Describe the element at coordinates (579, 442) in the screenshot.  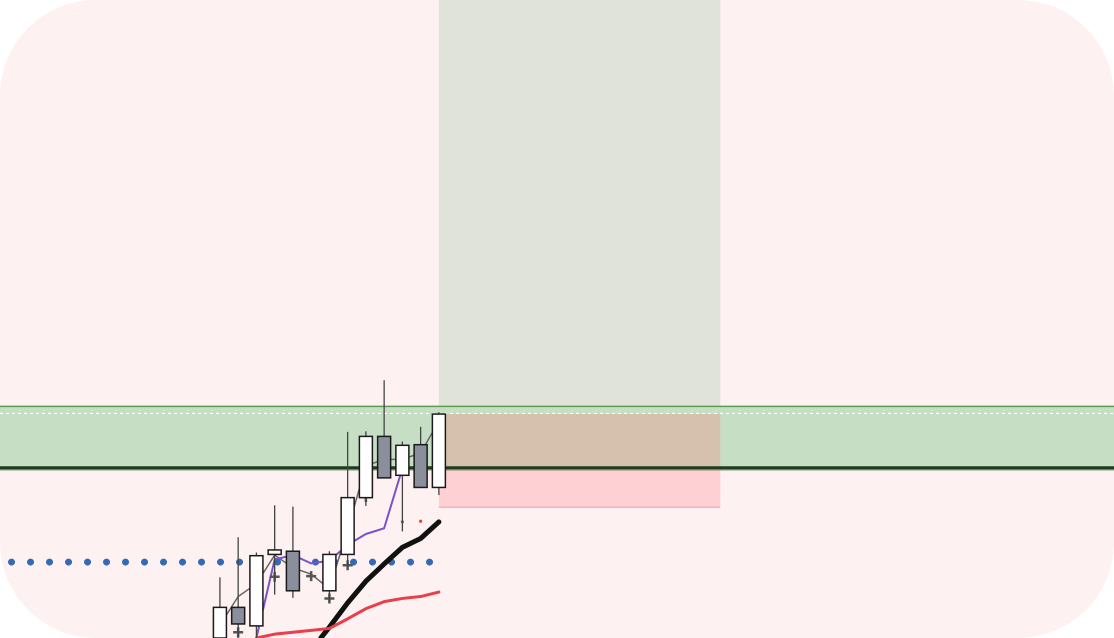
I see `profit-zone` at that location.